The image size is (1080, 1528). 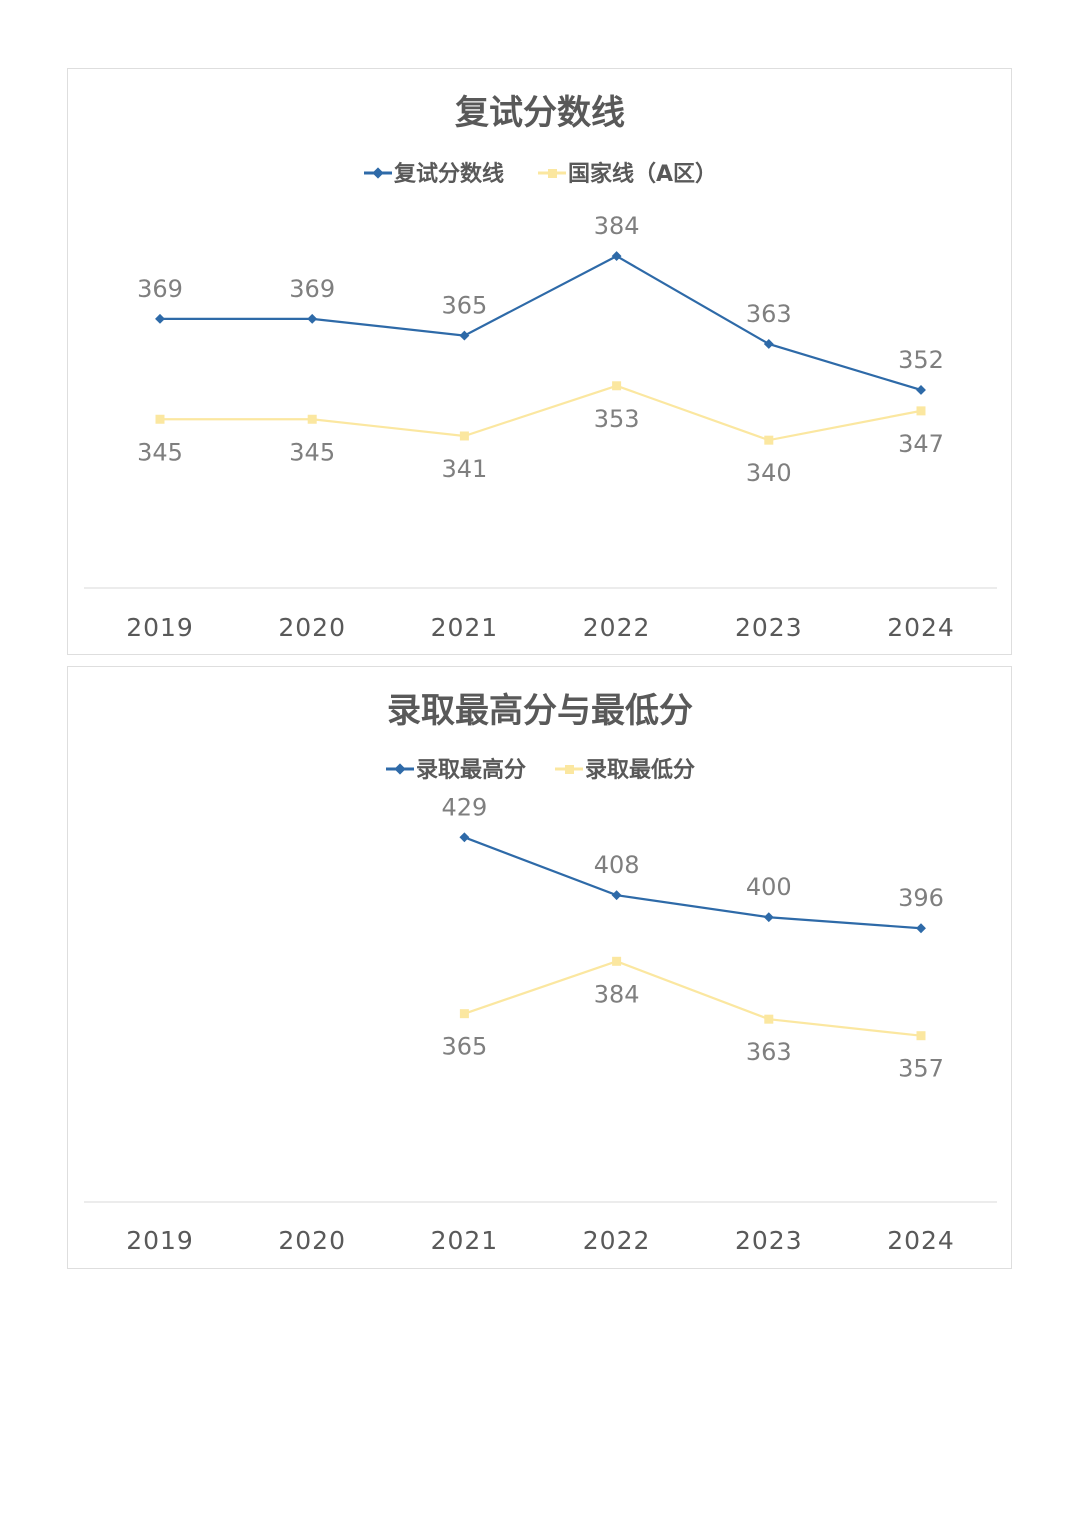 What do you see at coordinates (921, 898) in the screenshot?
I see `data-label: 396` at bounding box center [921, 898].